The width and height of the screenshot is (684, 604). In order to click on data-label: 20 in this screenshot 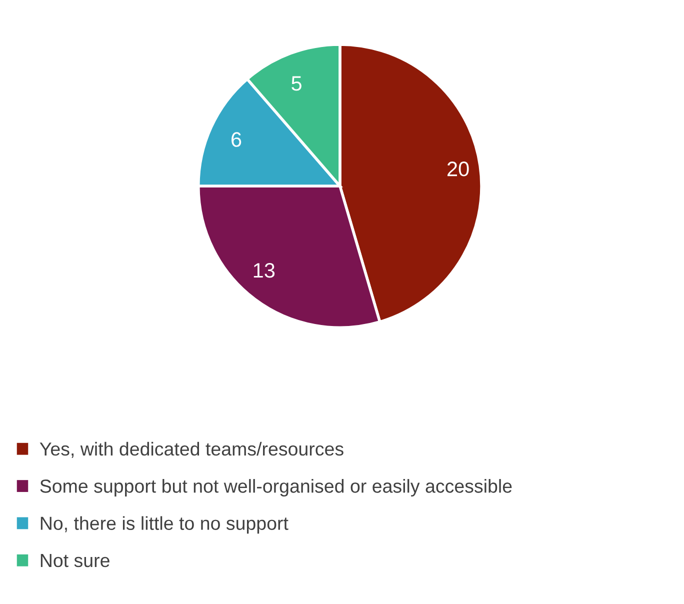, I will do `click(458, 169)`.